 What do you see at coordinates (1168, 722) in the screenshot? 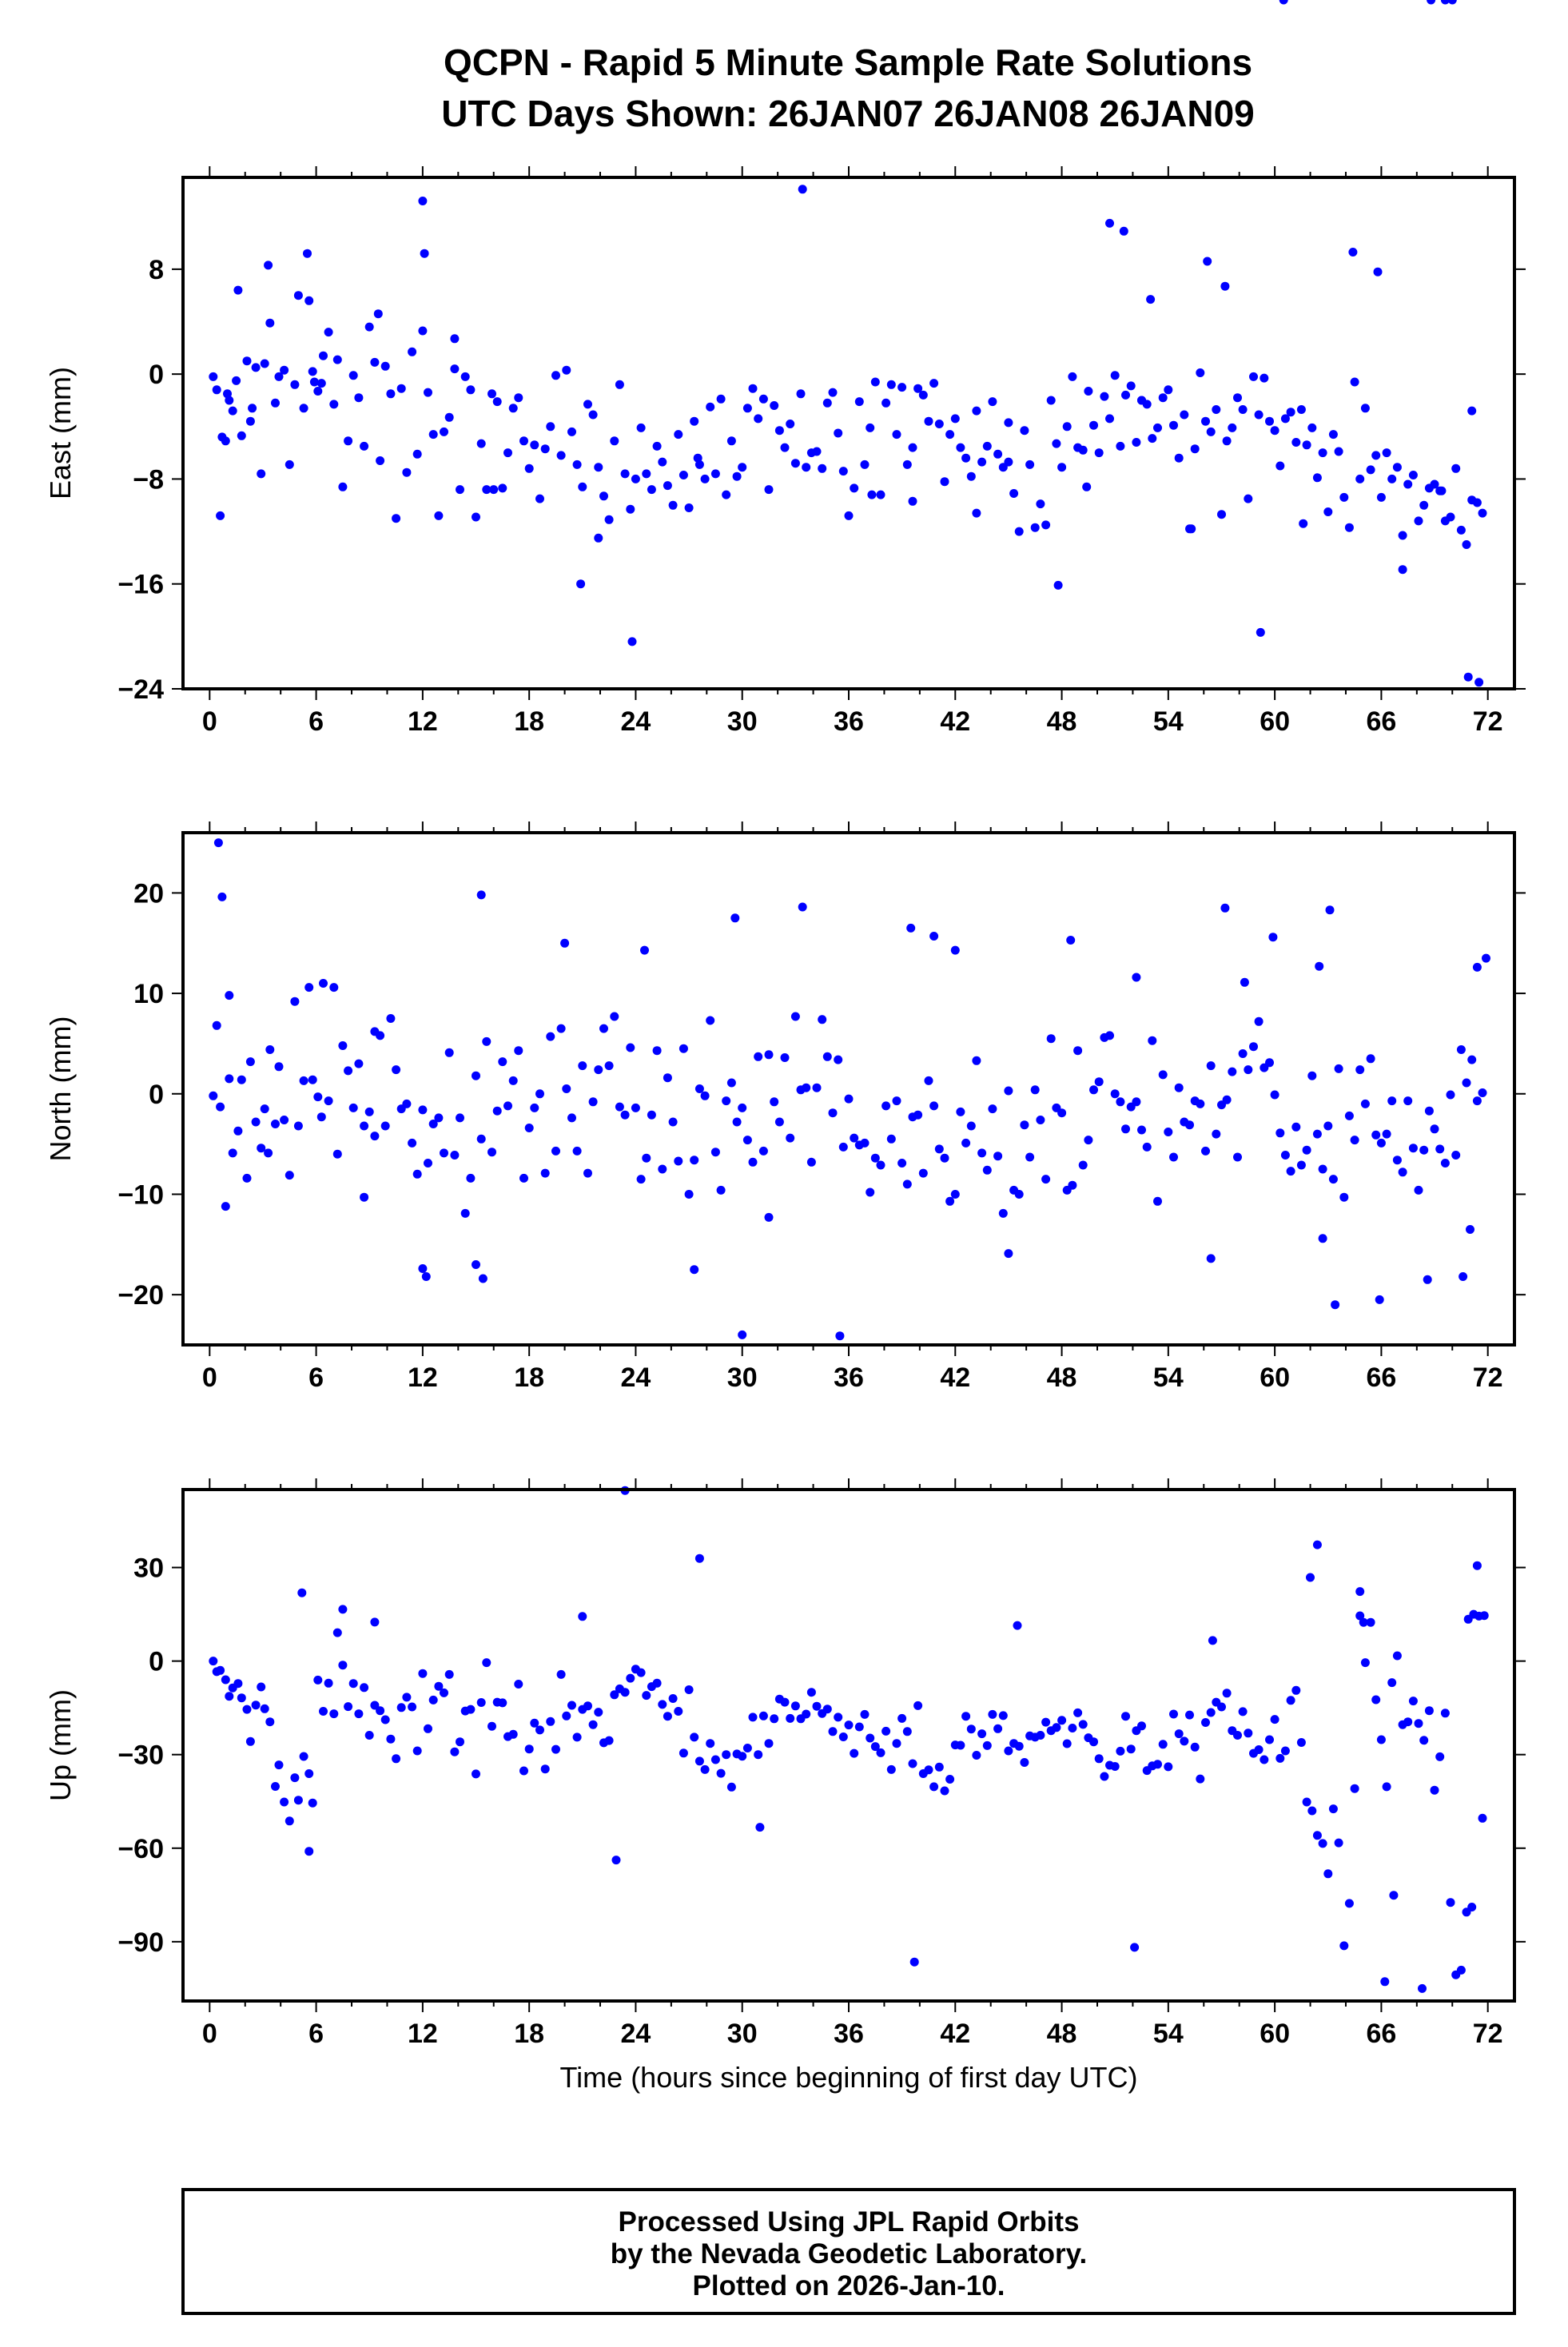
I see `x-tick-label: 54` at bounding box center [1168, 722].